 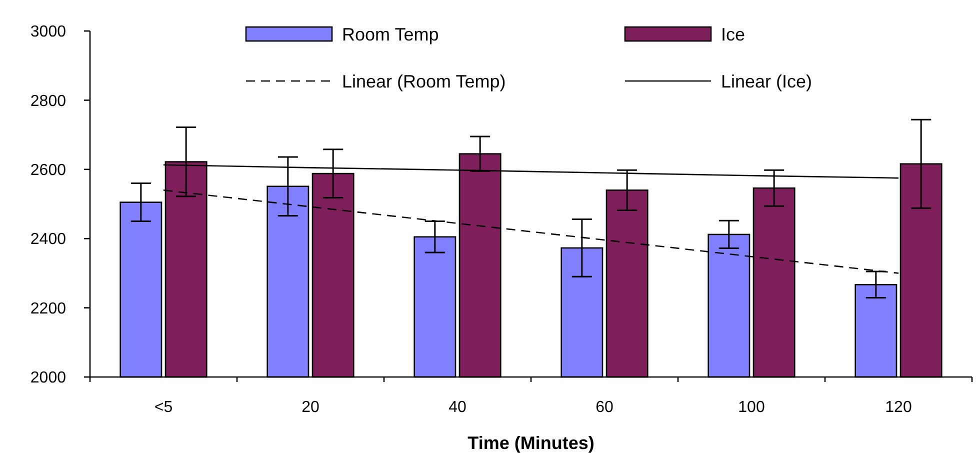 I want to click on x-axis-title: Time (Minutes), so click(x=531, y=443).